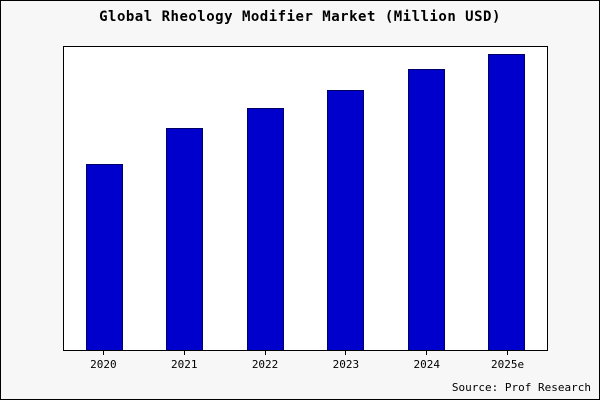  I want to click on bar-2022, so click(265, 228).